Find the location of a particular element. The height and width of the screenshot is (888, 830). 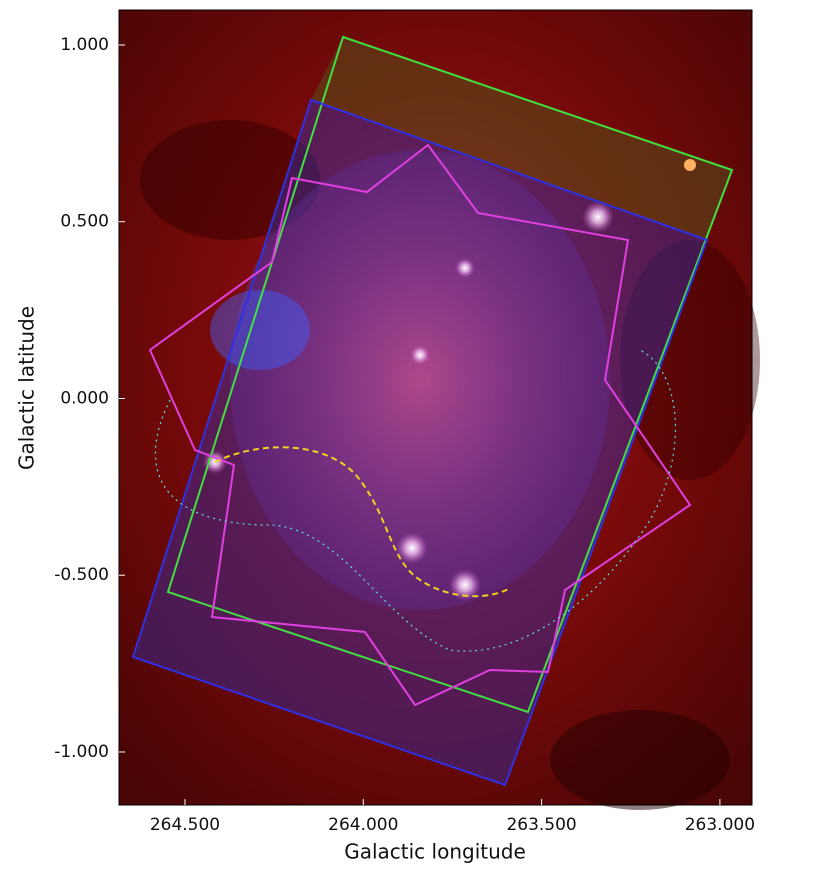

y-axis-label: Galactic latitude is located at coordinates (27, 388).